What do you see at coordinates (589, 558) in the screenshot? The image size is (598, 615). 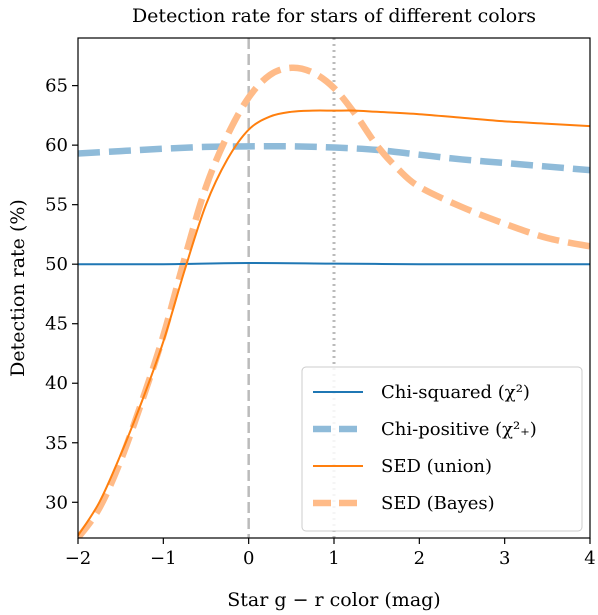 I see `x-tick-label: 4` at bounding box center [589, 558].